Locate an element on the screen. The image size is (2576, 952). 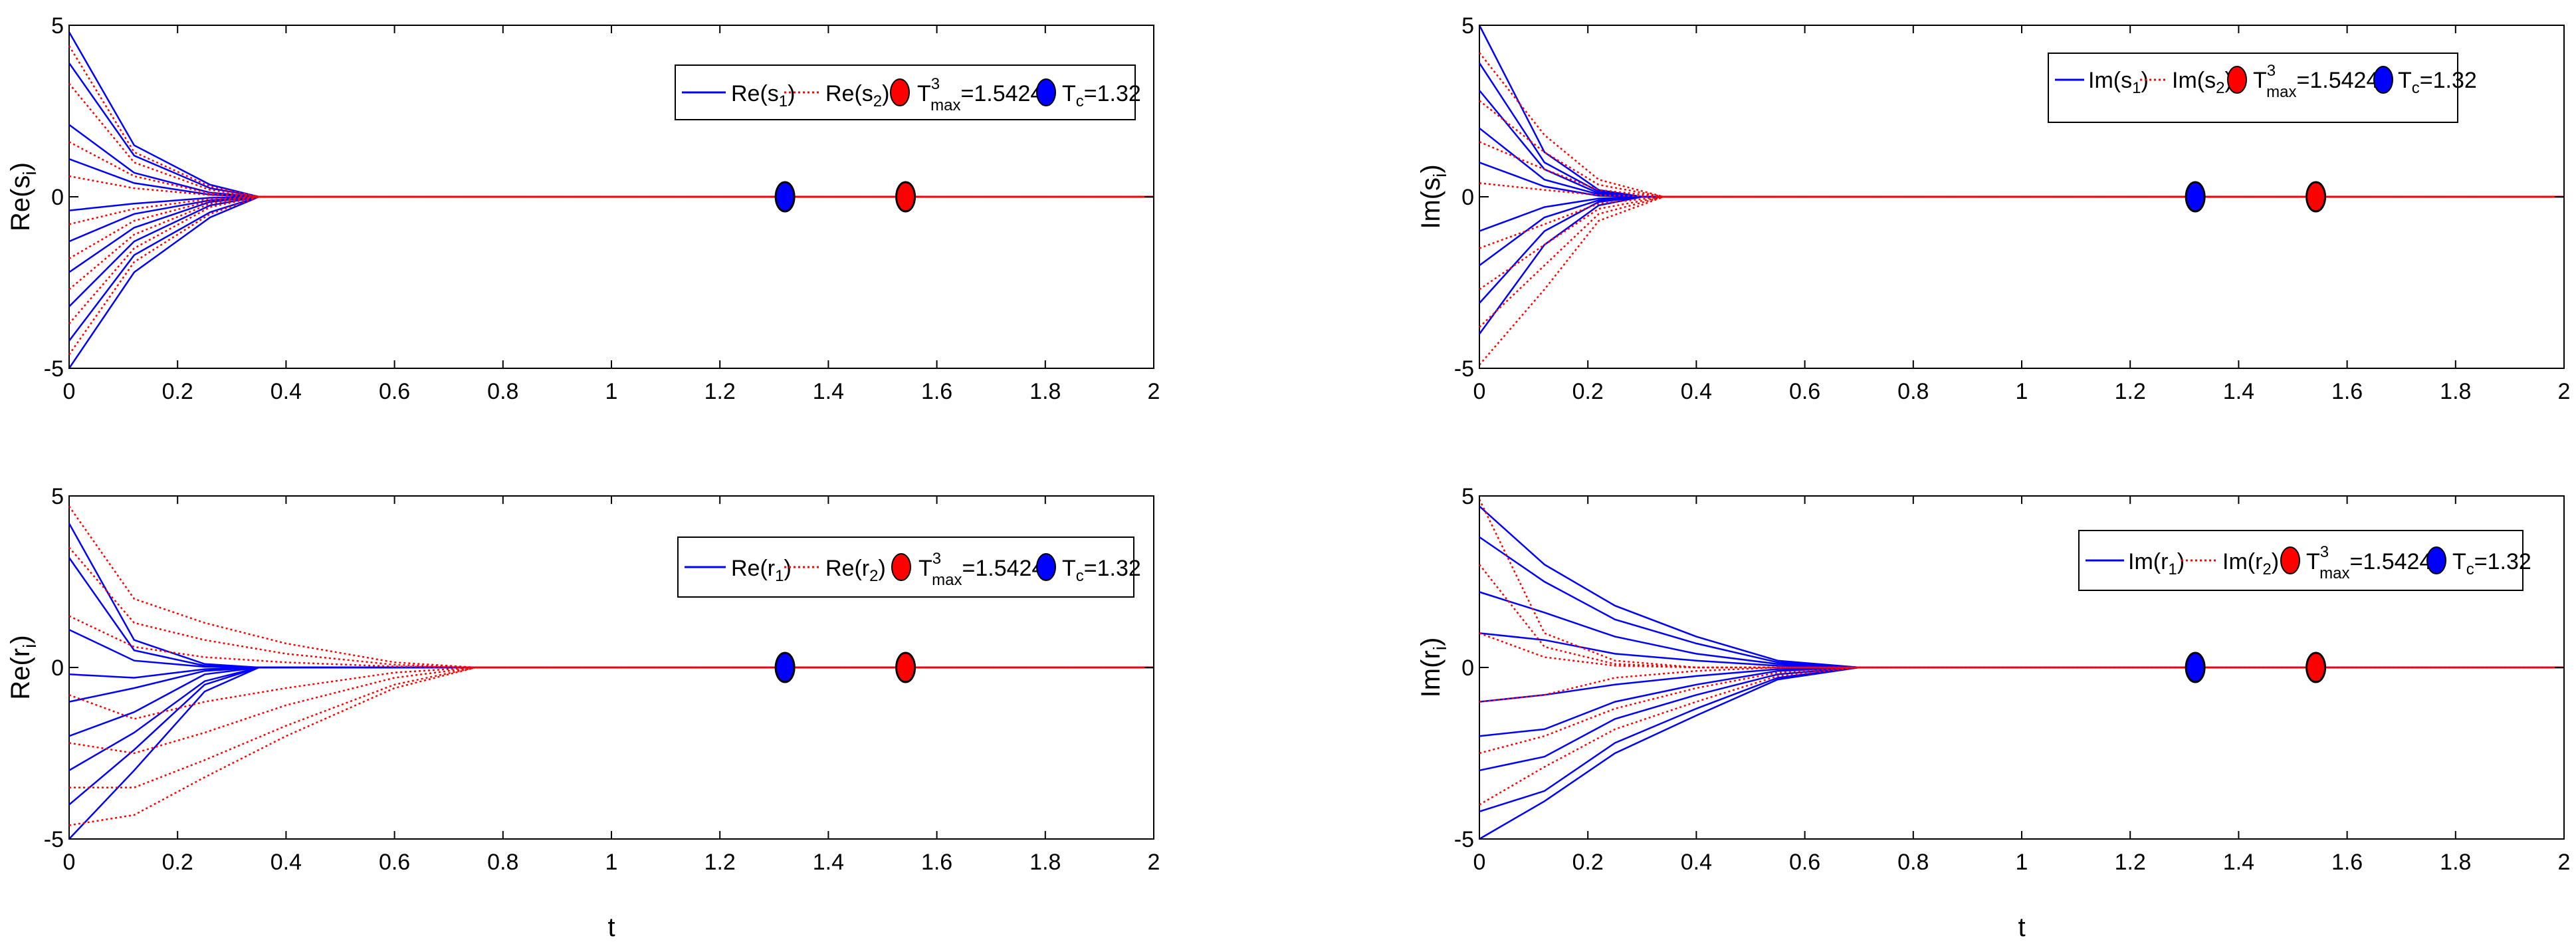
x-tick-label: 0 is located at coordinates (1479, 863).